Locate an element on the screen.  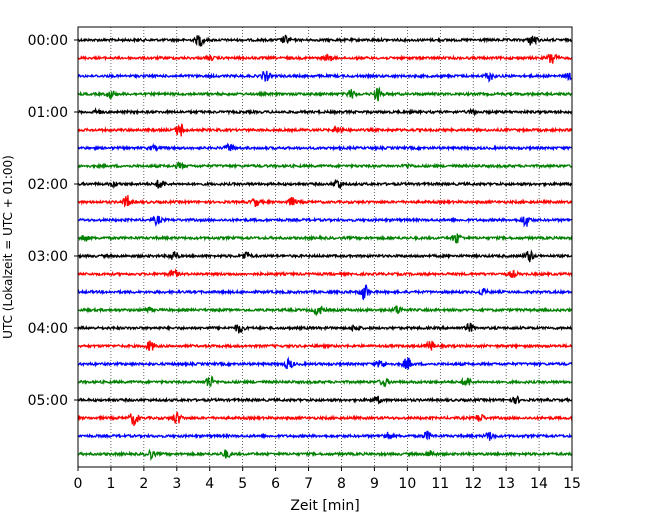
x-tick-label: 4 is located at coordinates (209, 484).